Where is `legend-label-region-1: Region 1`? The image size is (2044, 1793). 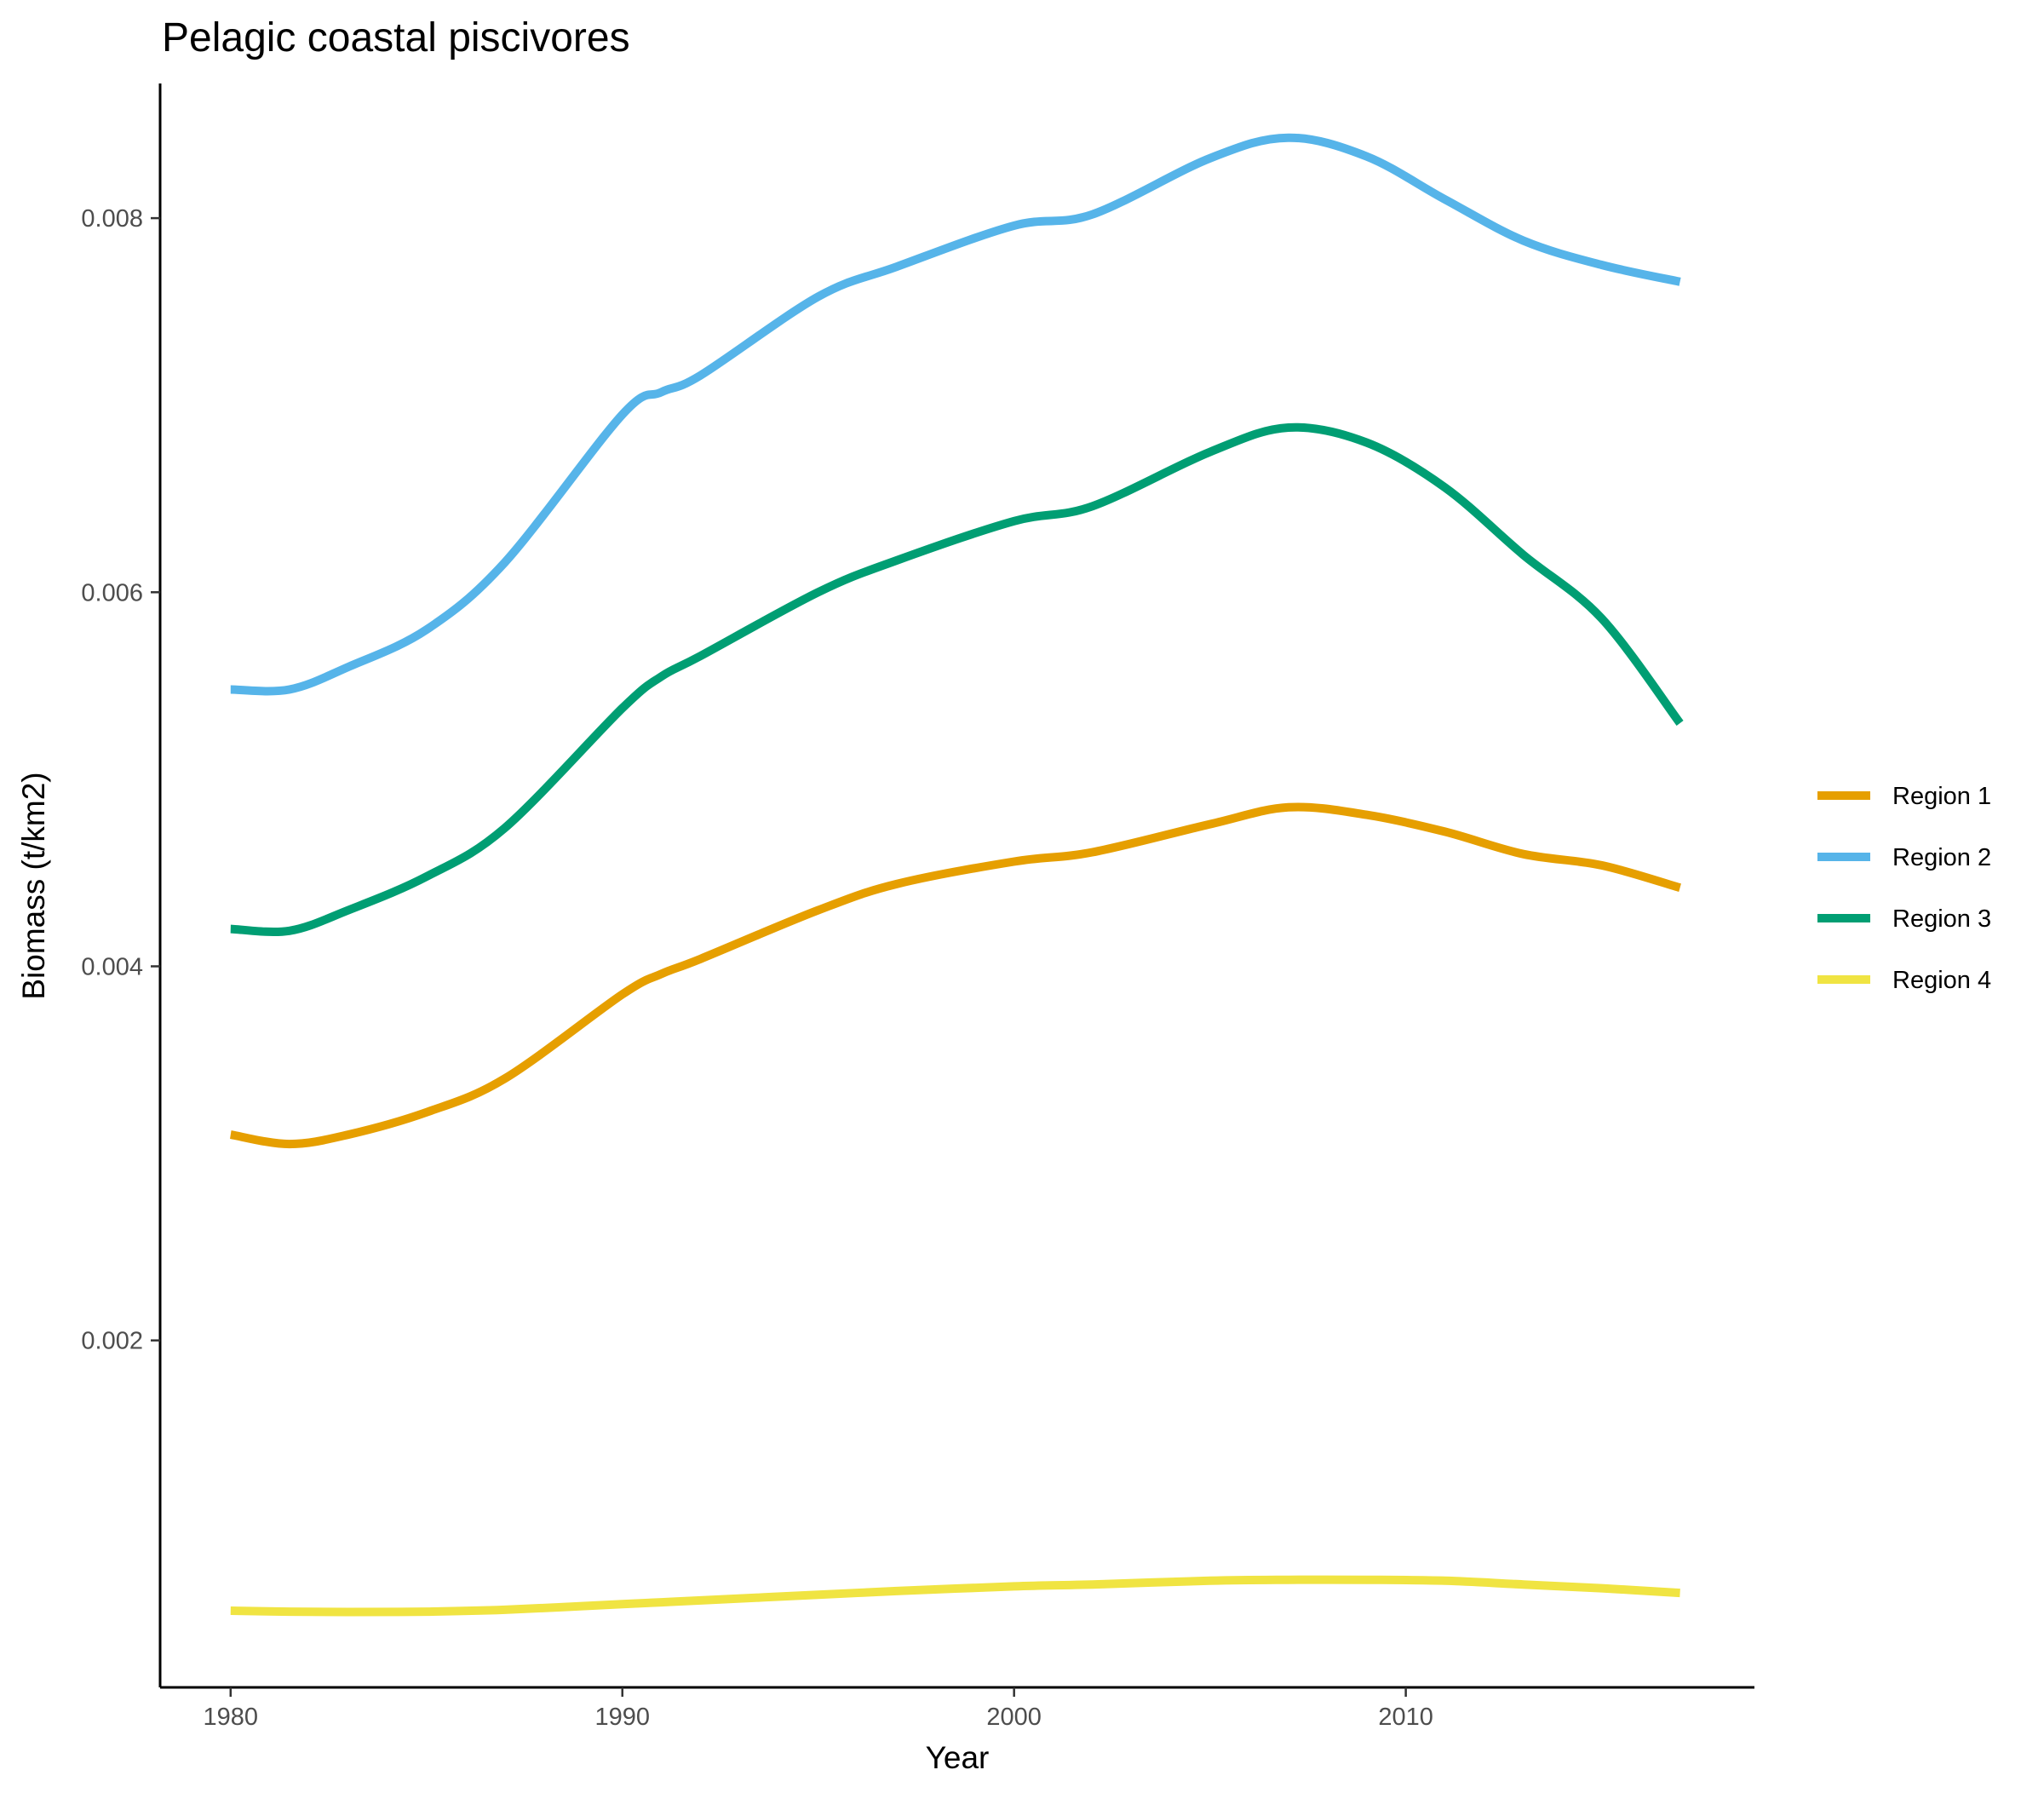 legend-label-region-1: Region 1 is located at coordinates (1941, 797).